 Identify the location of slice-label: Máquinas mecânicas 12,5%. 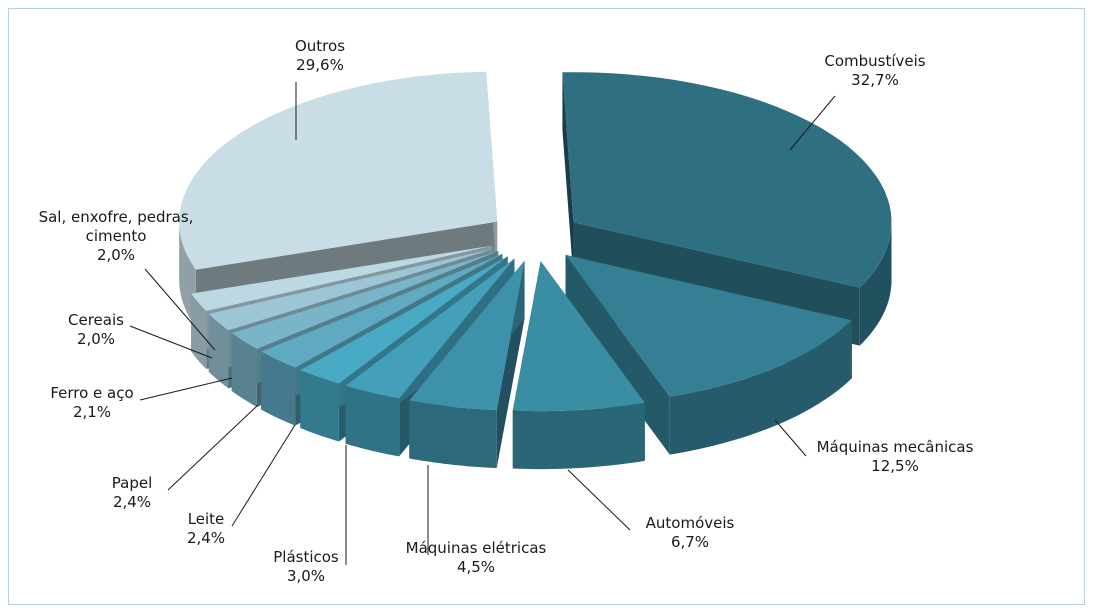
(895, 456).